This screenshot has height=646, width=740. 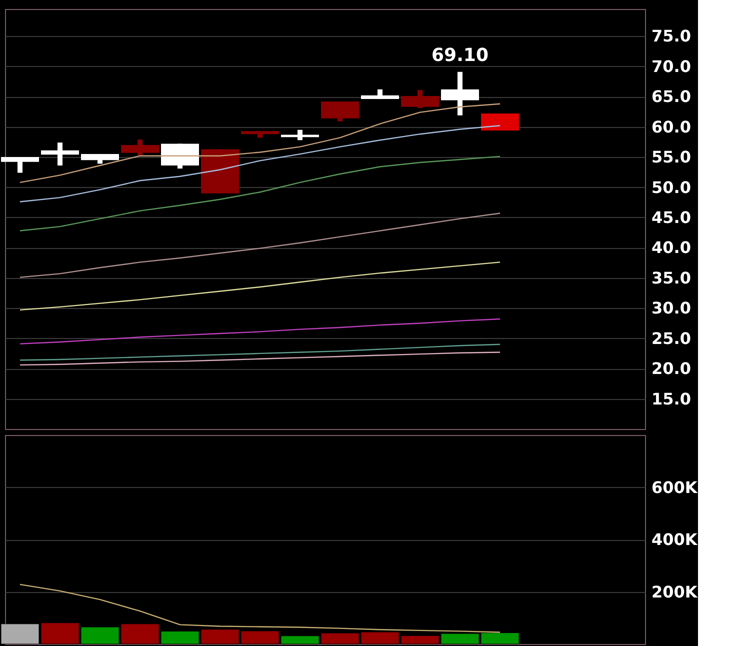 I want to click on y-tick-label: 75.0, so click(x=671, y=36).